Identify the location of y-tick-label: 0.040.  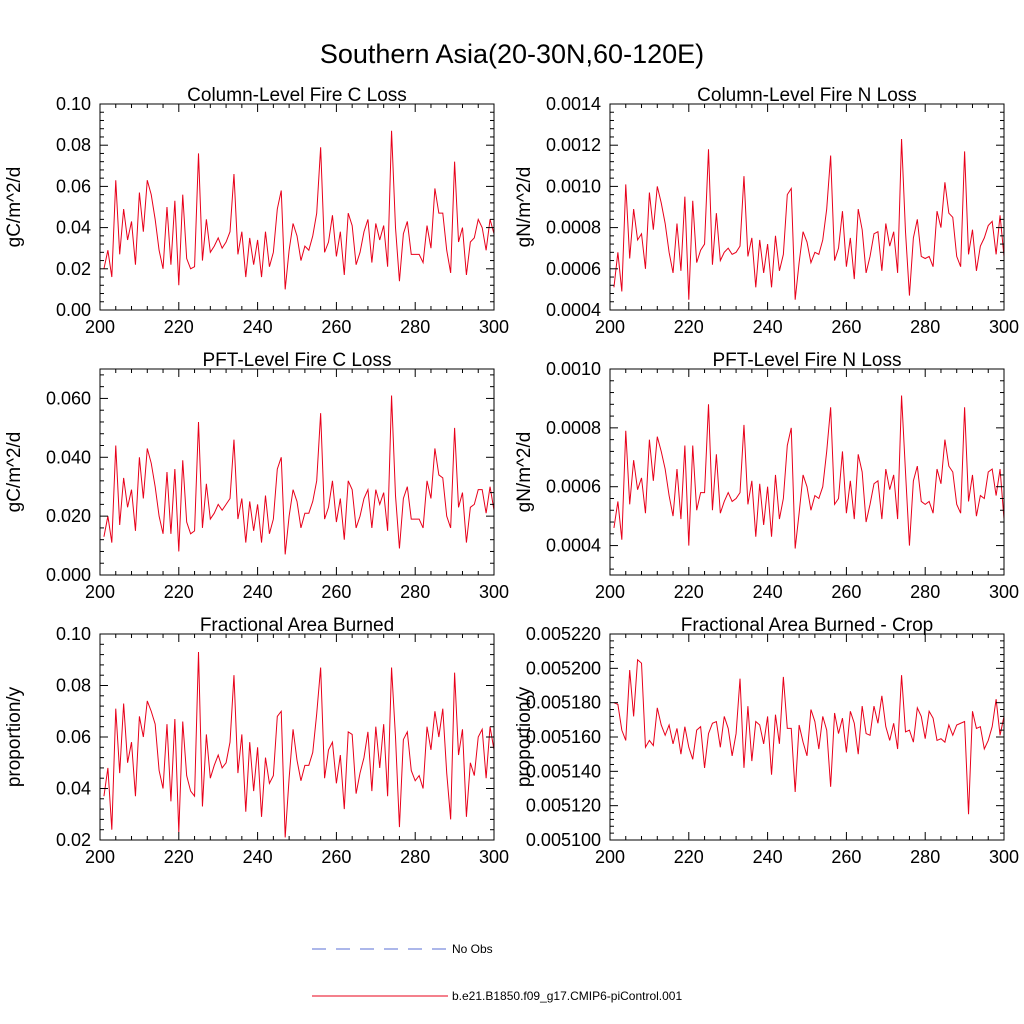
(68, 457).